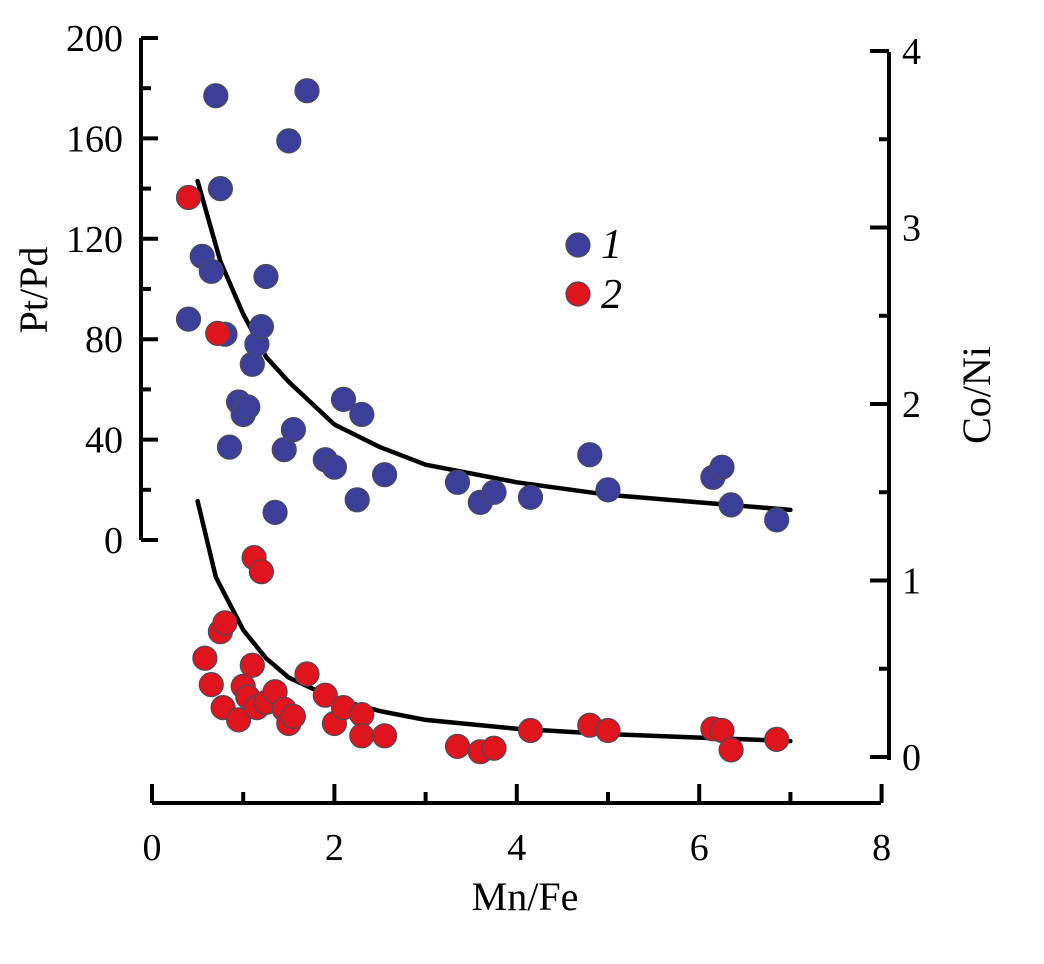 This screenshot has width=1044, height=964. Describe the element at coordinates (976, 395) in the screenshot. I see `right-y-axis-label: Co/Ni` at that location.